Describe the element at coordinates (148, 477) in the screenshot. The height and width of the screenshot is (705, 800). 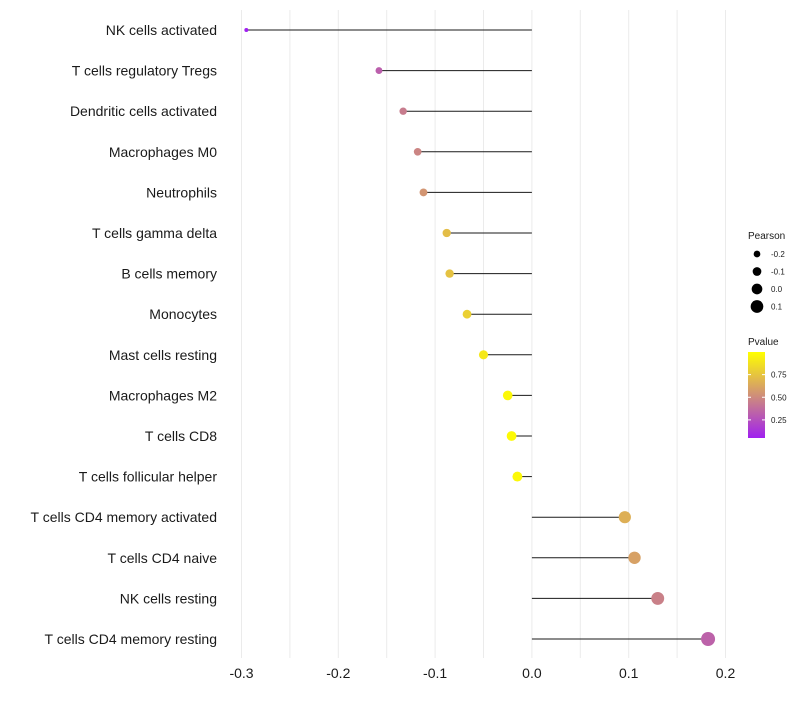
I see `category-label: T cells follicular helper` at that location.